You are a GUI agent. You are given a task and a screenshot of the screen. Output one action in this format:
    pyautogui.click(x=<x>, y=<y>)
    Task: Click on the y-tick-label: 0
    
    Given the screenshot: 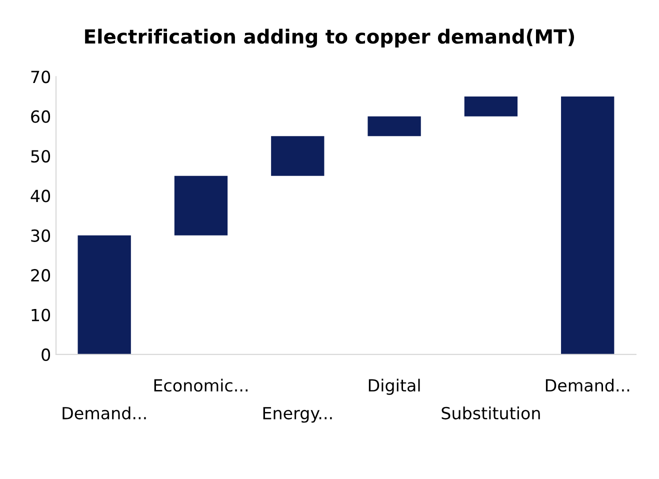 What is the action you would take?
    pyautogui.click(x=46, y=355)
    